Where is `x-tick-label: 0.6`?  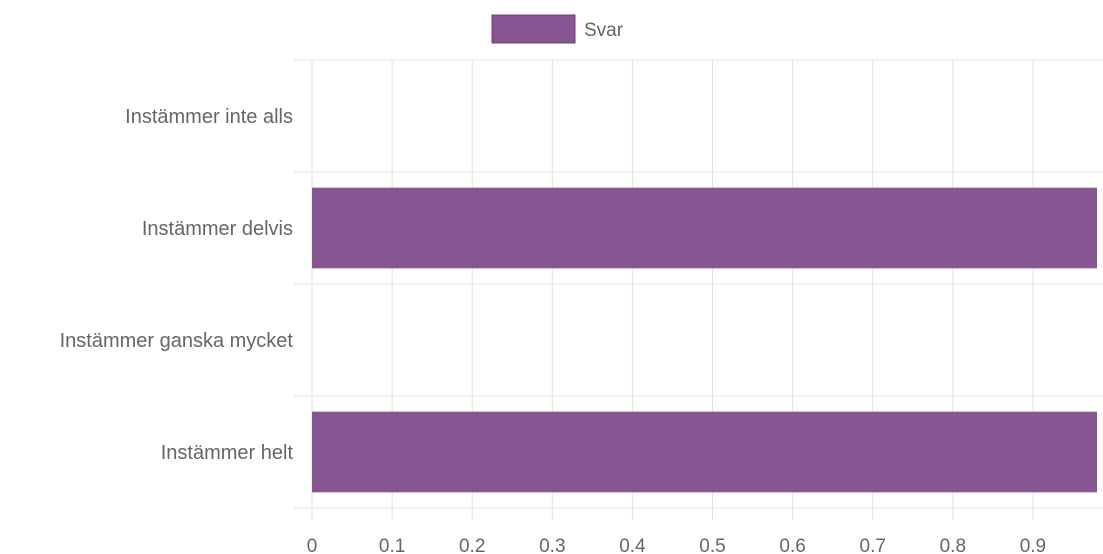
x-tick-label: 0.6 is located at coordinates (792, 545).